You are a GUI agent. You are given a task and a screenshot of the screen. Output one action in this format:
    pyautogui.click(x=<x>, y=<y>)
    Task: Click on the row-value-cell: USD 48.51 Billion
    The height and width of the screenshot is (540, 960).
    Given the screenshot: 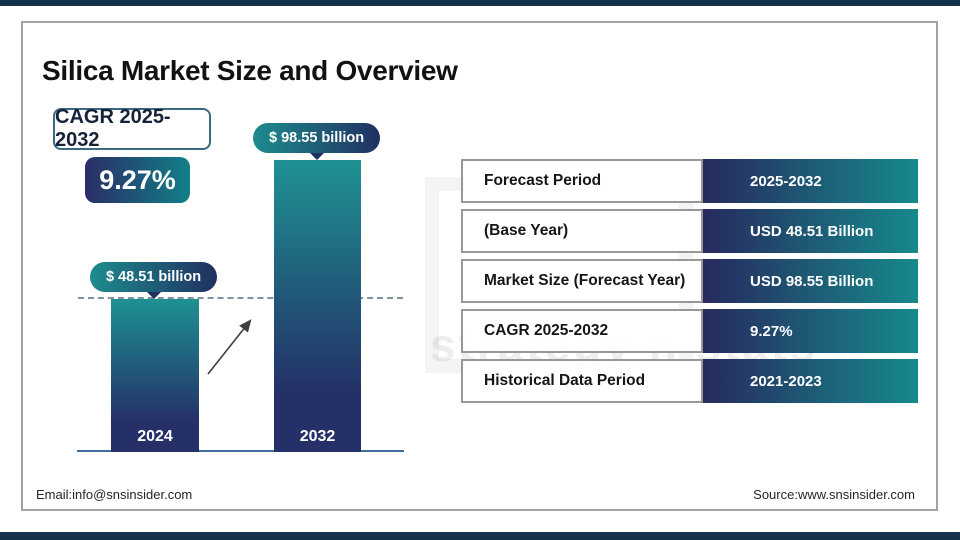 What is the action you would take?
    pyautogui.click(x=810, y=231)
    